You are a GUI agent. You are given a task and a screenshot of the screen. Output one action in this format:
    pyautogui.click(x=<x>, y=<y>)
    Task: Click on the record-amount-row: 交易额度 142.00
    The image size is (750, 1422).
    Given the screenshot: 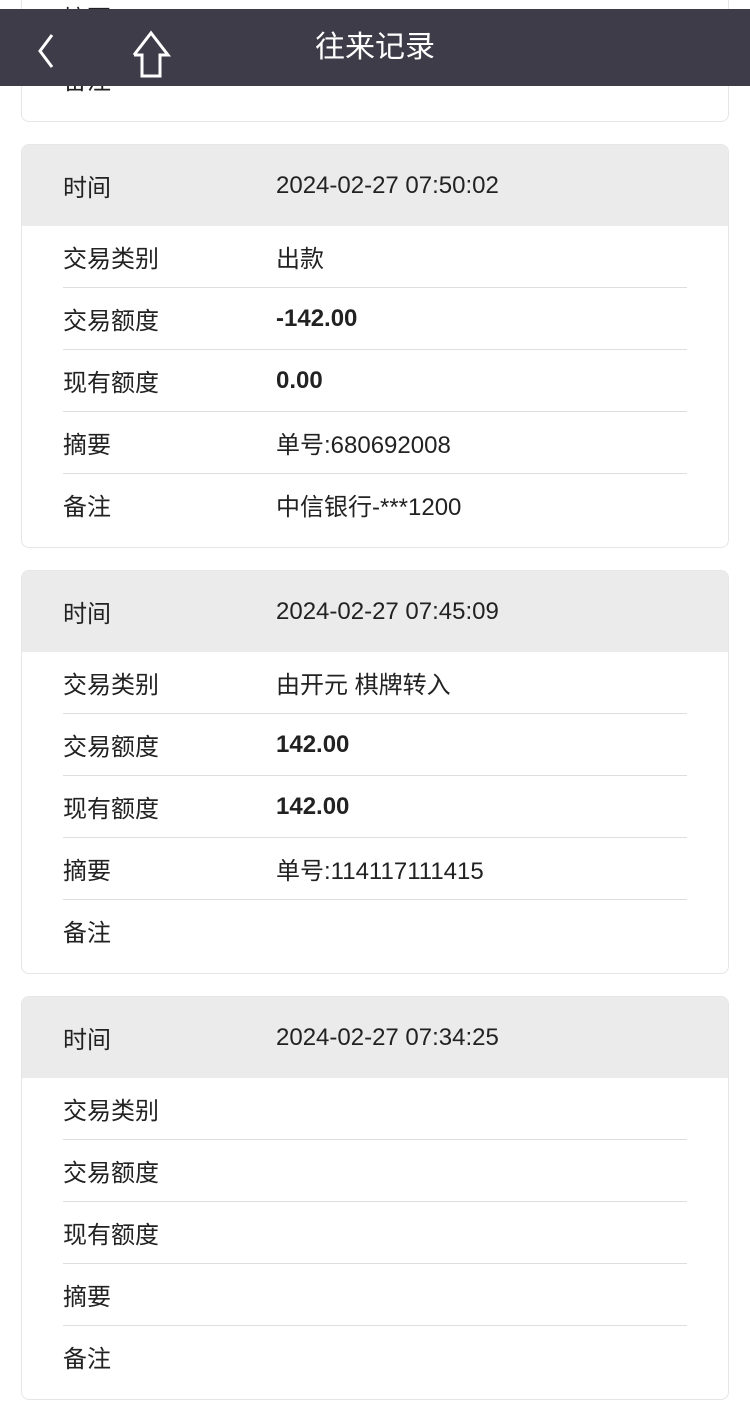 What is the action you would take?
    pyautogui.click(x=375, y=745)
    